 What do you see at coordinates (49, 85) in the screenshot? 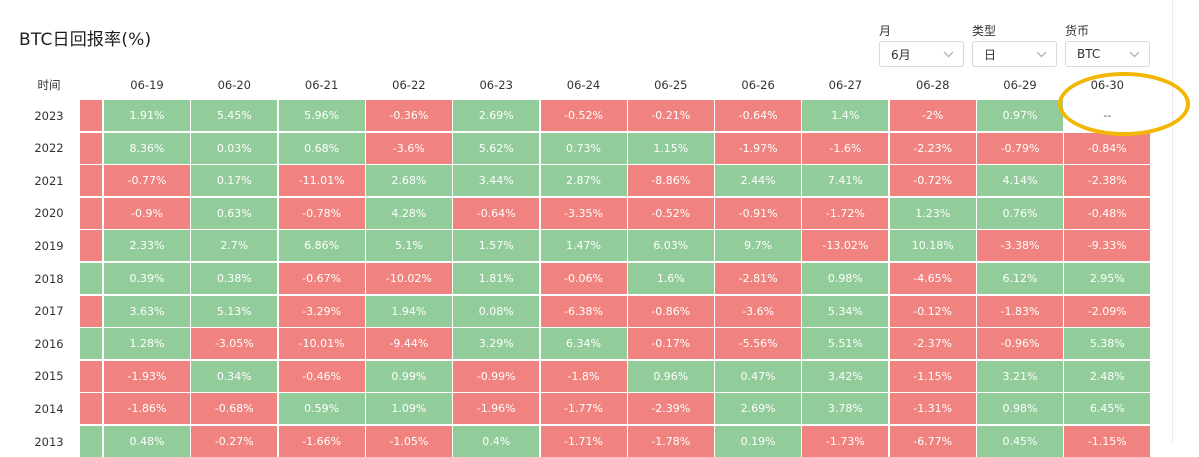
I see `time-header: 时间` at bounding box center [49, 85].